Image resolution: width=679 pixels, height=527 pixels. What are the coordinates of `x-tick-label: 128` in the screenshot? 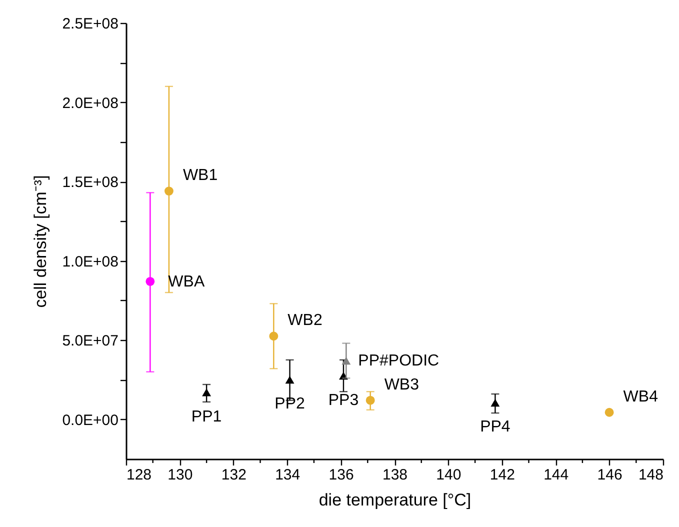 It's located at (139, 475).